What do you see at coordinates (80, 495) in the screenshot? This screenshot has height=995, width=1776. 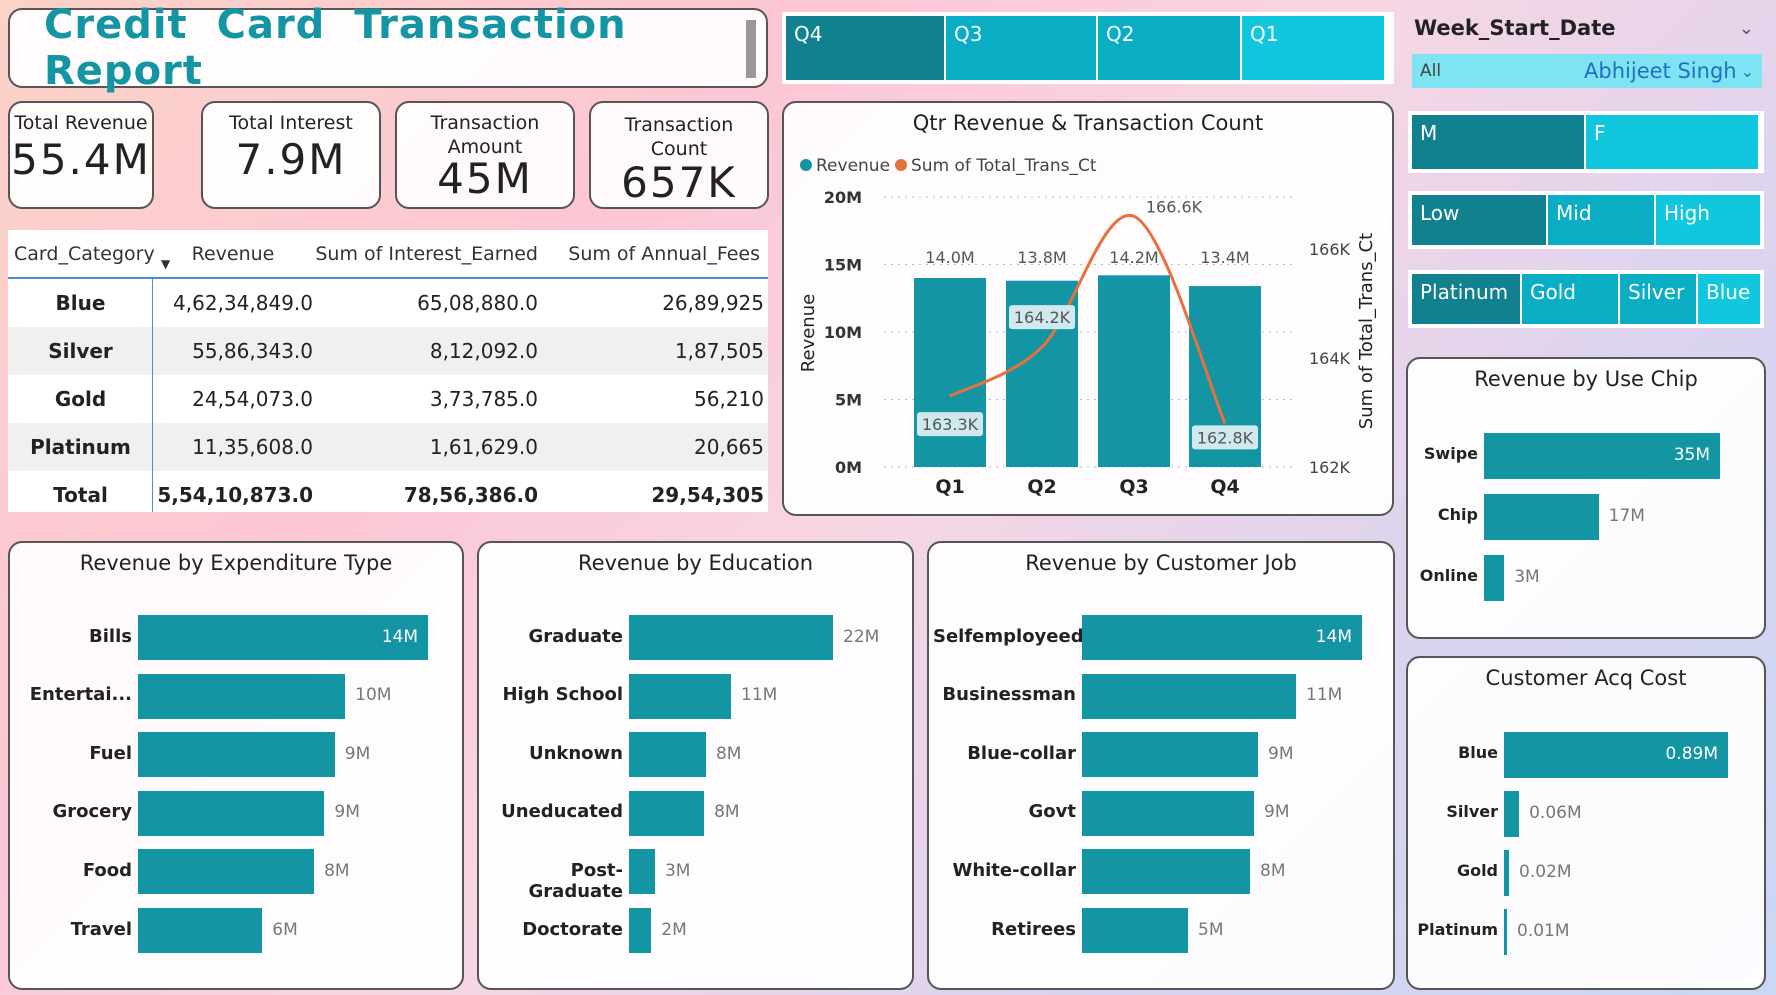 I see `cell-total-label: Total` at bounding box center [80, 495].